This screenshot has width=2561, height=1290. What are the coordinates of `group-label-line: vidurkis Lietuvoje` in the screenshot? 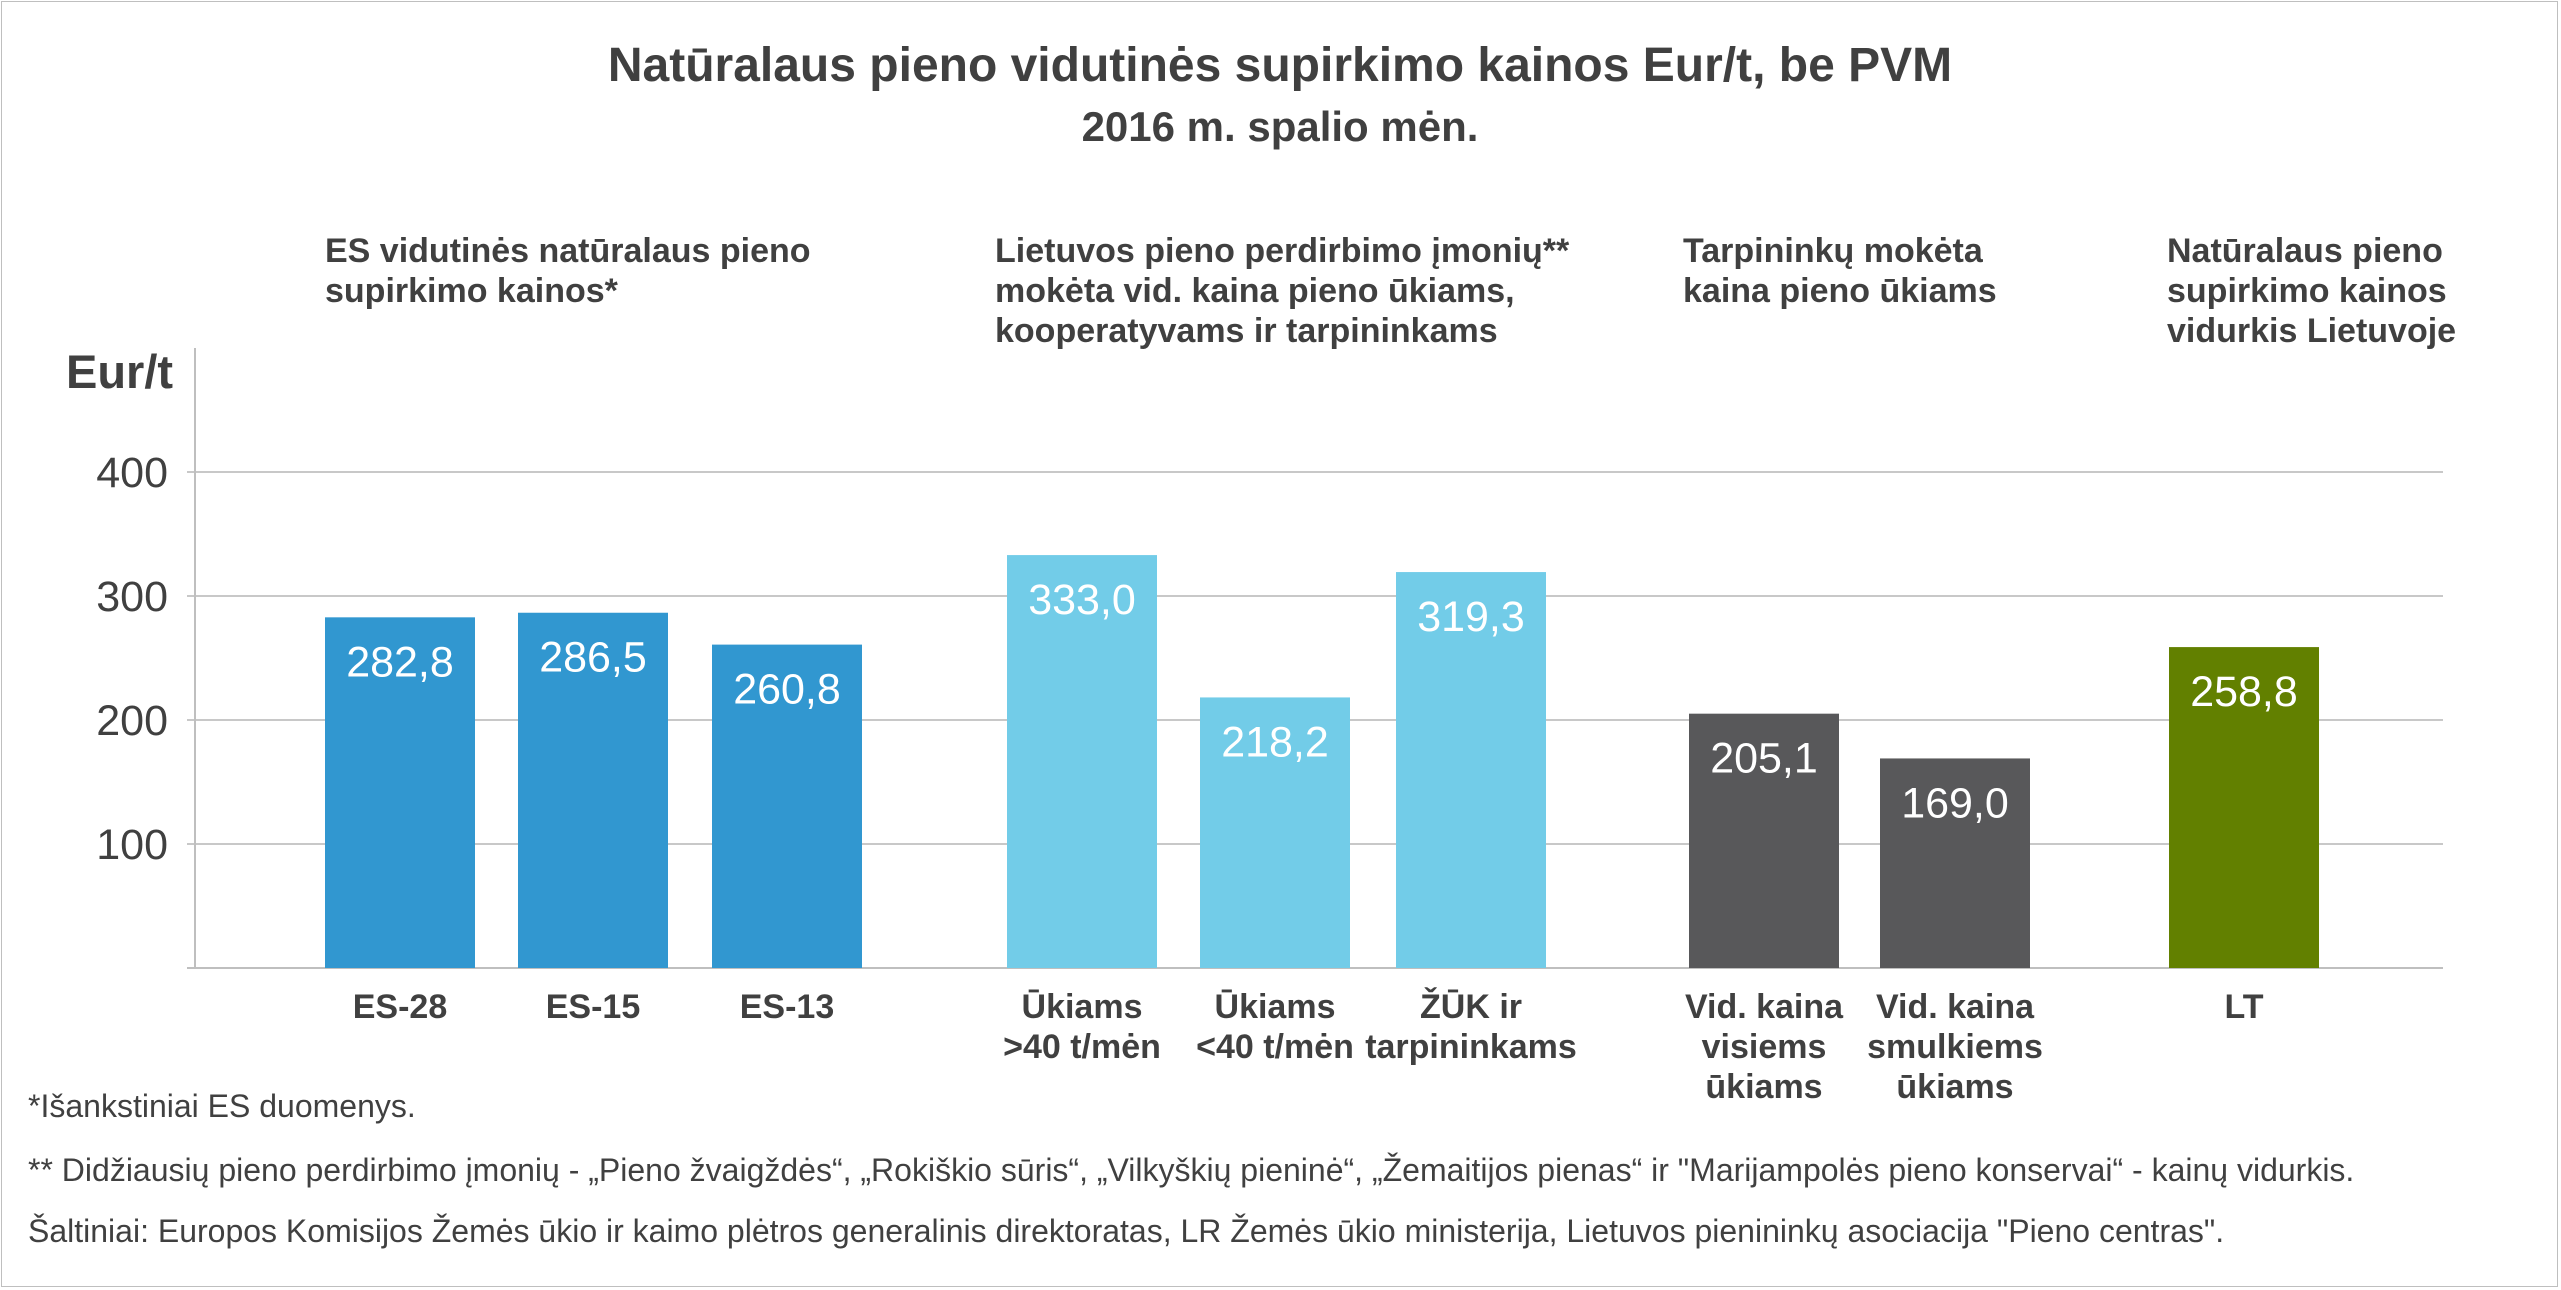 It's located at (2311, 331).